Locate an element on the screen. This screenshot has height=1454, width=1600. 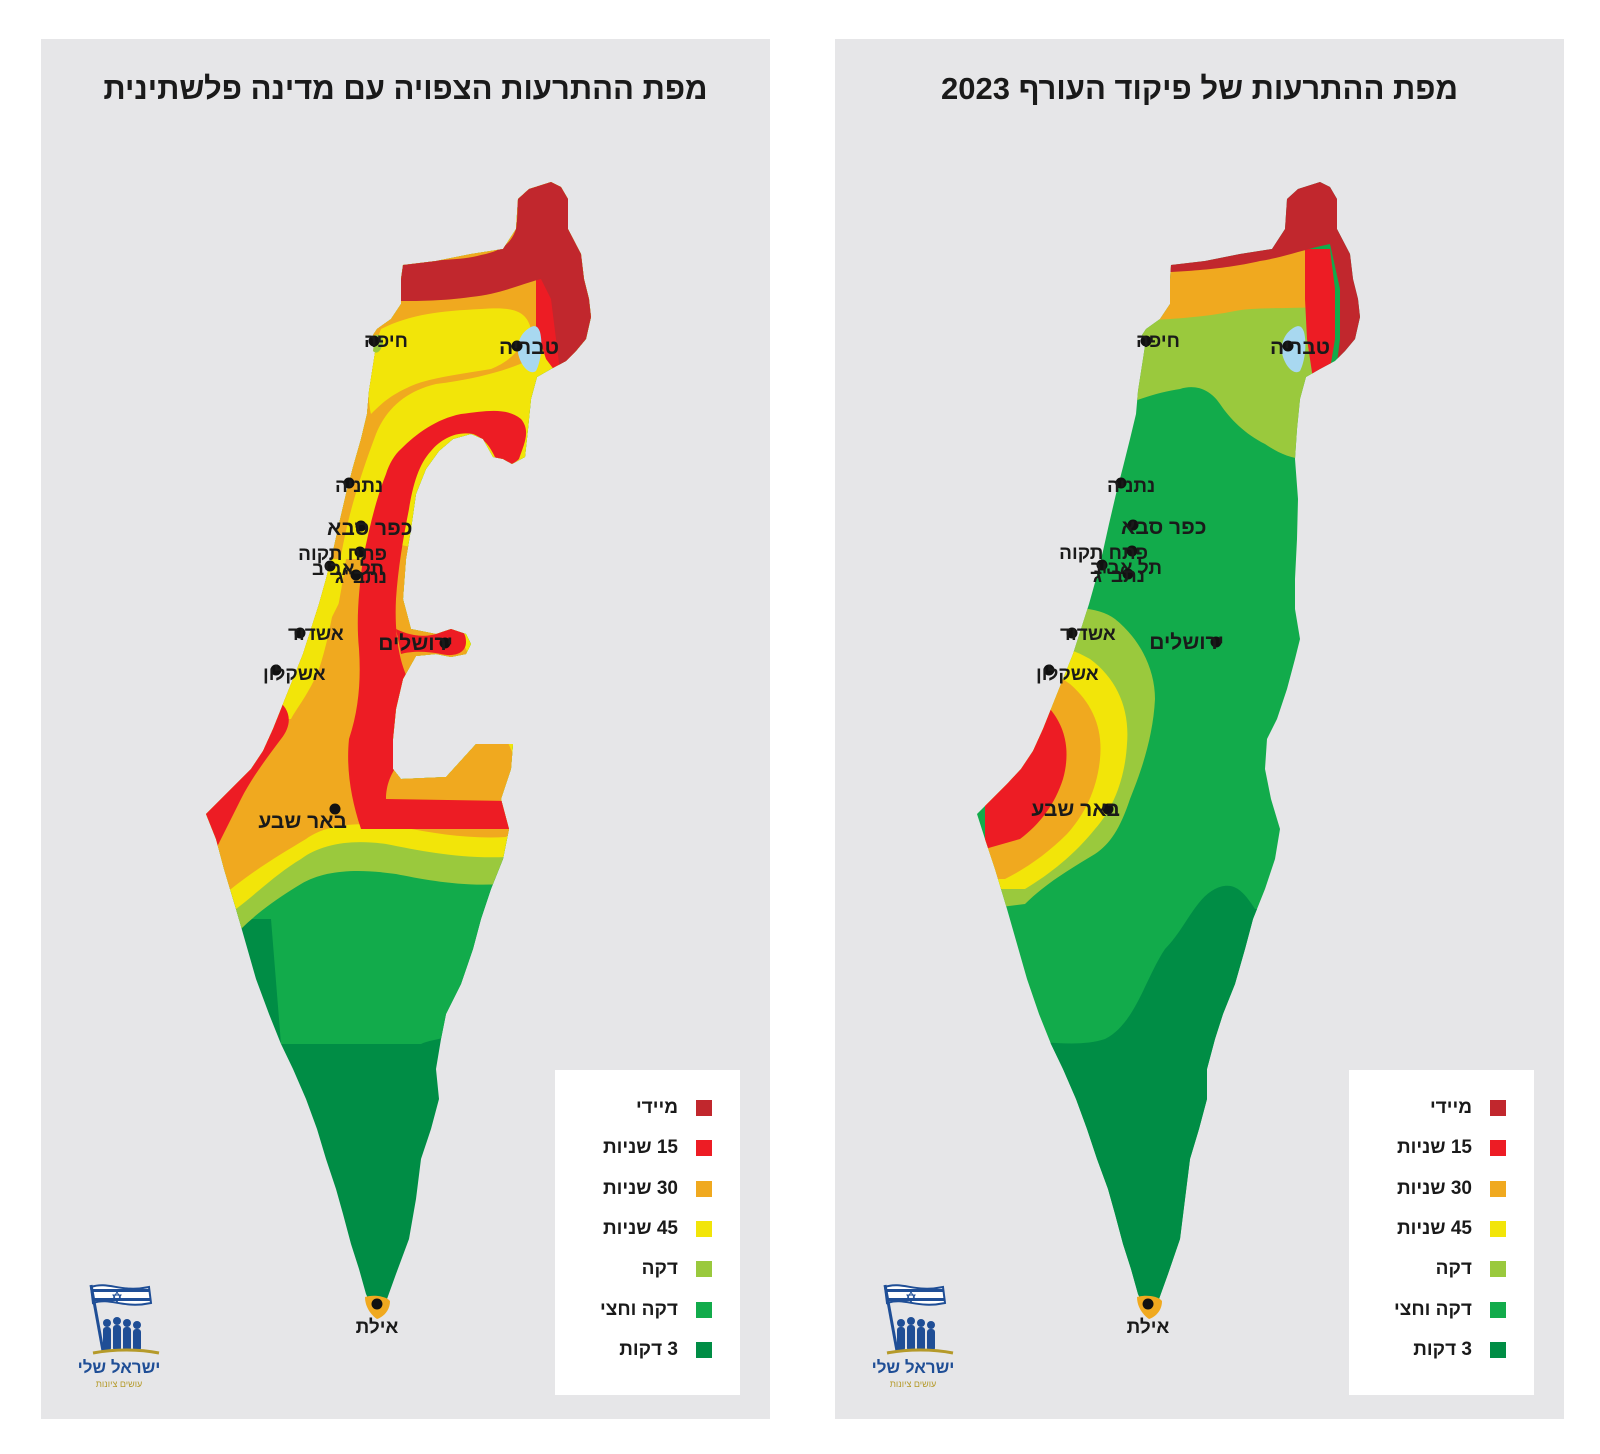
legend-item-s15: 15 שניות is located at coordinates (657, 1148).